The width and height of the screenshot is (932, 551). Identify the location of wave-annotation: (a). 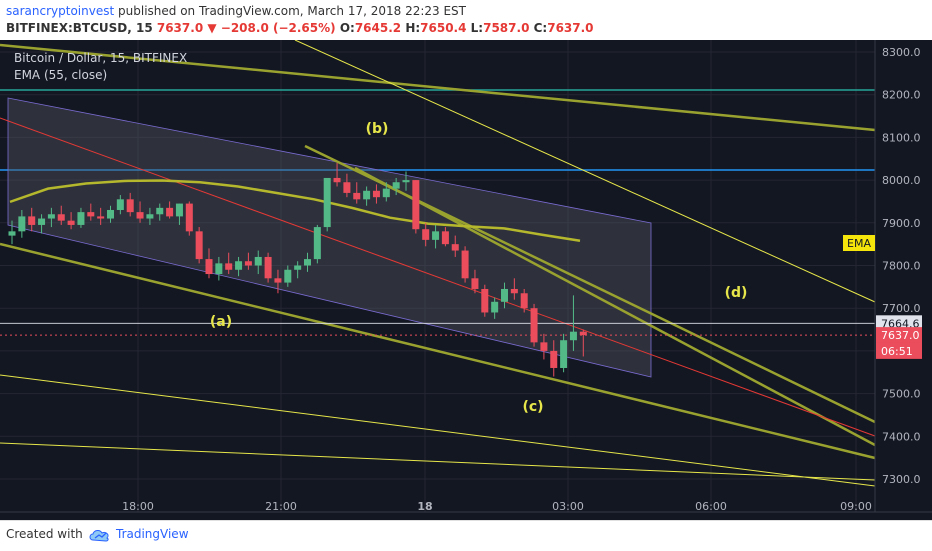
(221, 322).